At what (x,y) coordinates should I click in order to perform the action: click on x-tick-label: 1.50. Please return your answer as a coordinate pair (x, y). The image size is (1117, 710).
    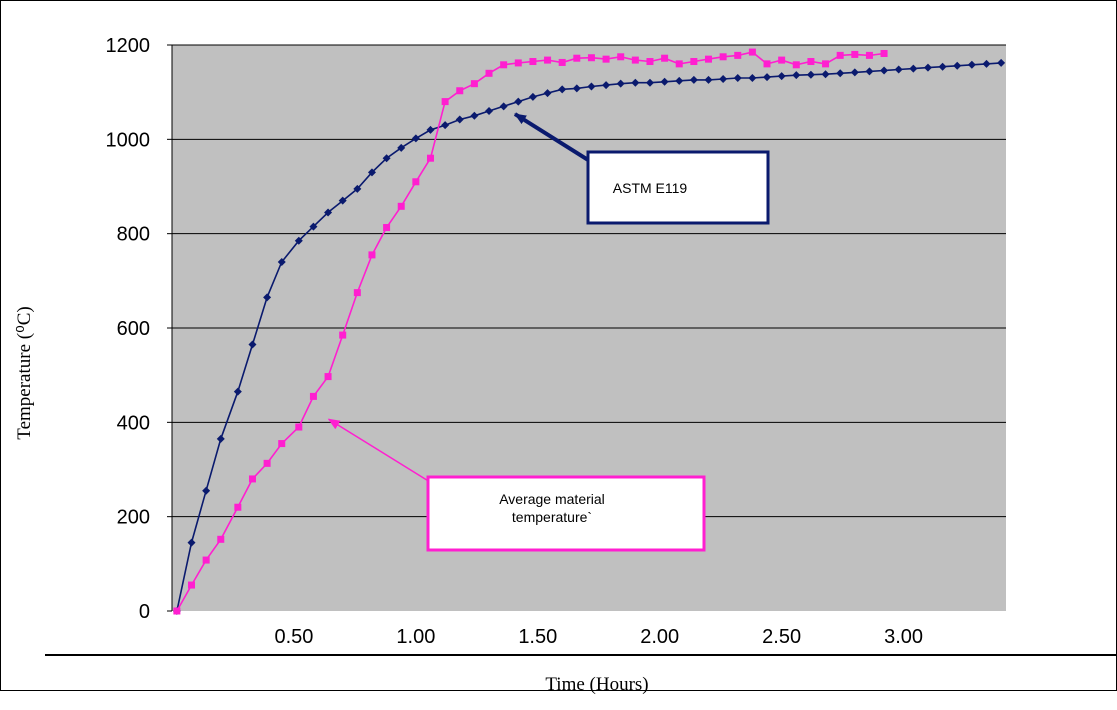
    Looking at the image, I should click on (537, 637).